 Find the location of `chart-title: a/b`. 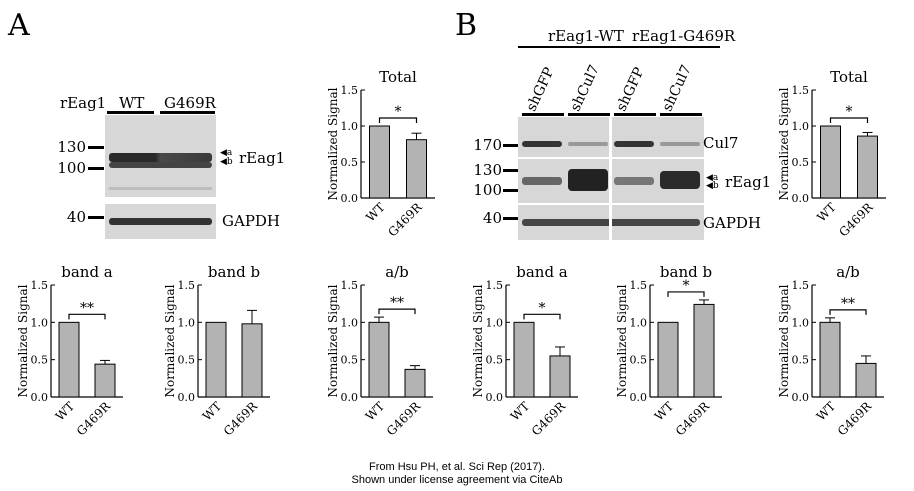

chart-title: a/b is located at coordinates (848, 272).